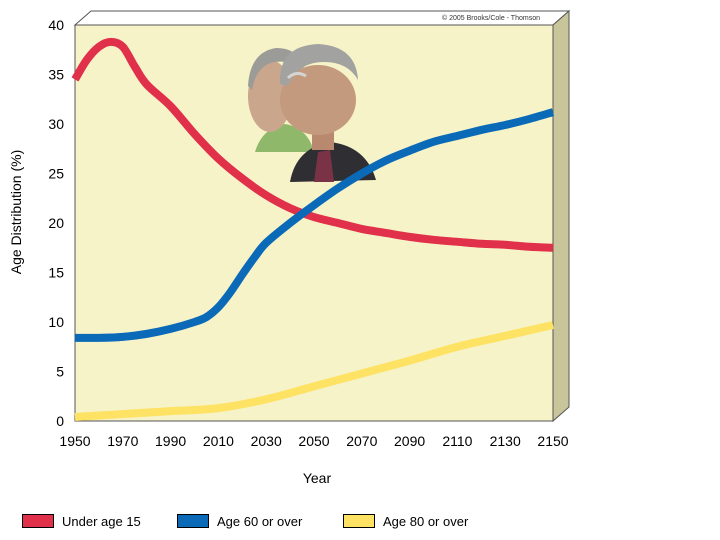 This screenshot has width=720, height=540. Describe the element at coordinates (296, 75) in the screenshot. I see `illustration-man-eyebrow` at that location.